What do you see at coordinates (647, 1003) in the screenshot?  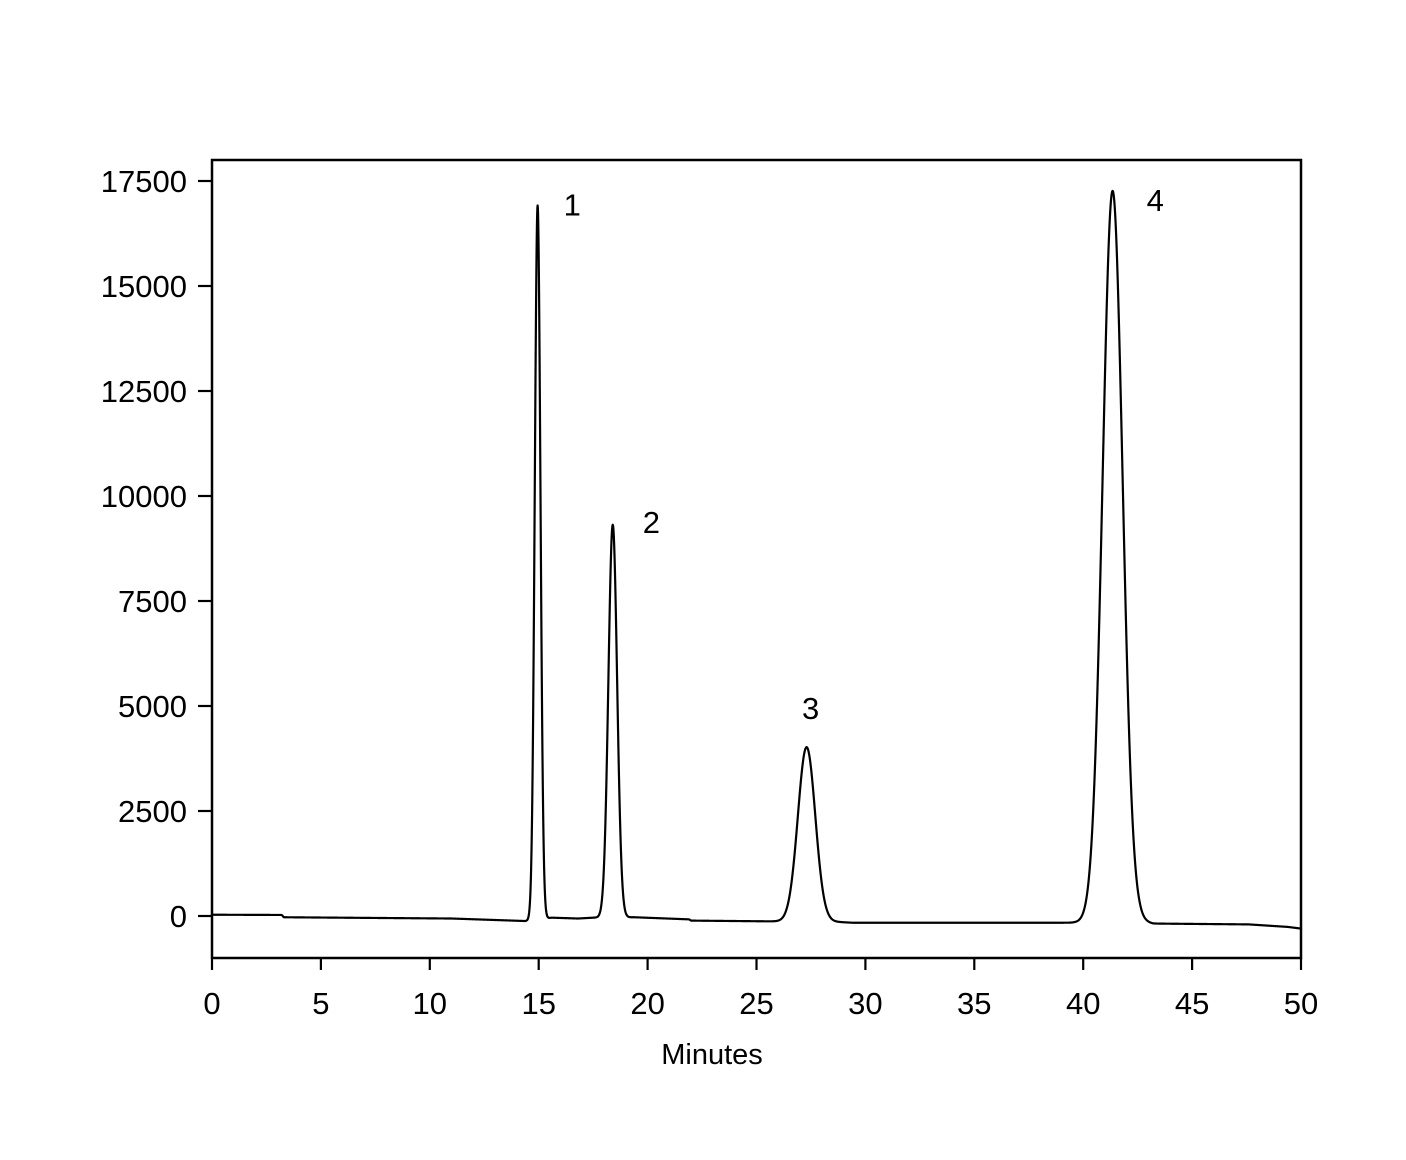 I see `x-tick-label: 20` at bounding box center [647, 1003].